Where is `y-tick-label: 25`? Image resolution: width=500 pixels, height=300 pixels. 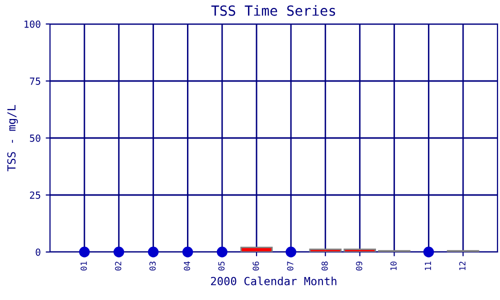
y-tick-label: 25 is located at coordinates (35, 195).